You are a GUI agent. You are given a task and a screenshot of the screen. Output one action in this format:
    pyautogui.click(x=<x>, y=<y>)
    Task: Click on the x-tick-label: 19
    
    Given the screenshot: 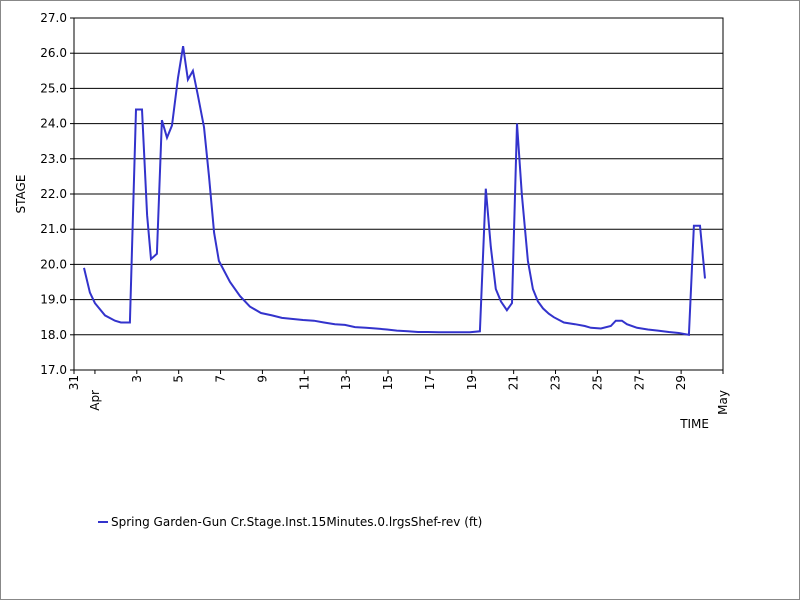 What is the action you would take?
    pyautogui.click(x=472, y=382)
    